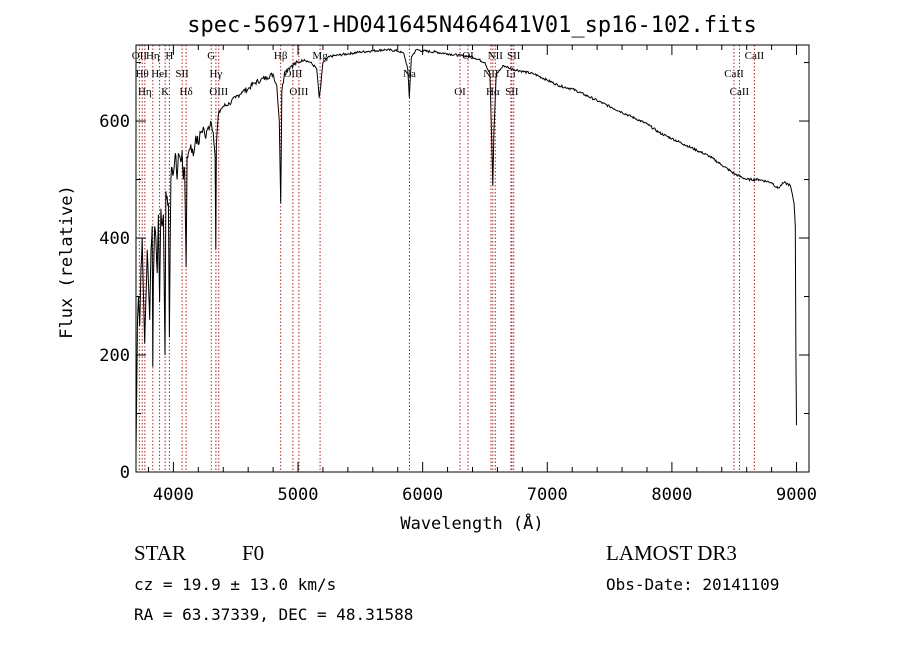 The image size is (900, 654). What do you see at coordinates (471, 523) in the screenshot?
I see `x-axis-label: Wavelength (Å)` at bounding box center [471, 523].